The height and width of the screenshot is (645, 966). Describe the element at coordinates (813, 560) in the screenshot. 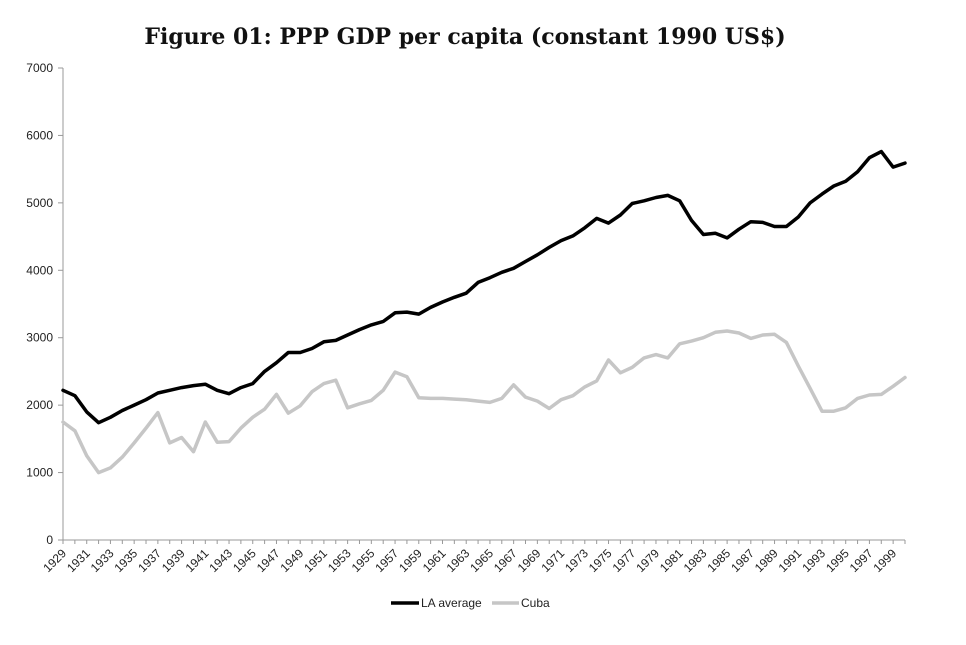

I see `x-tick-label: 1993` at that location.